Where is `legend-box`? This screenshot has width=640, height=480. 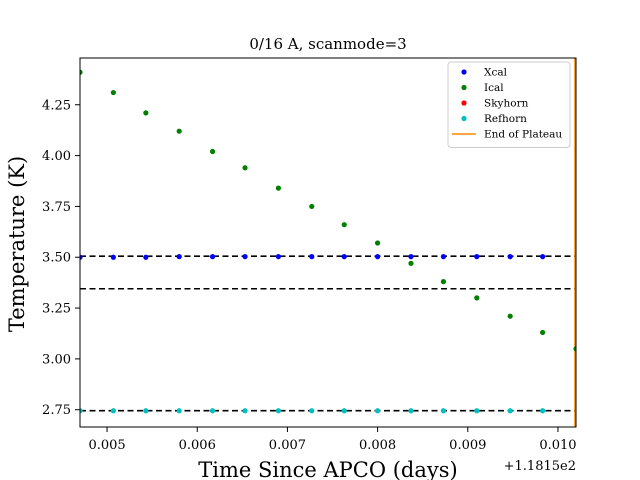
legend-box is located at coordinates (509, 104).